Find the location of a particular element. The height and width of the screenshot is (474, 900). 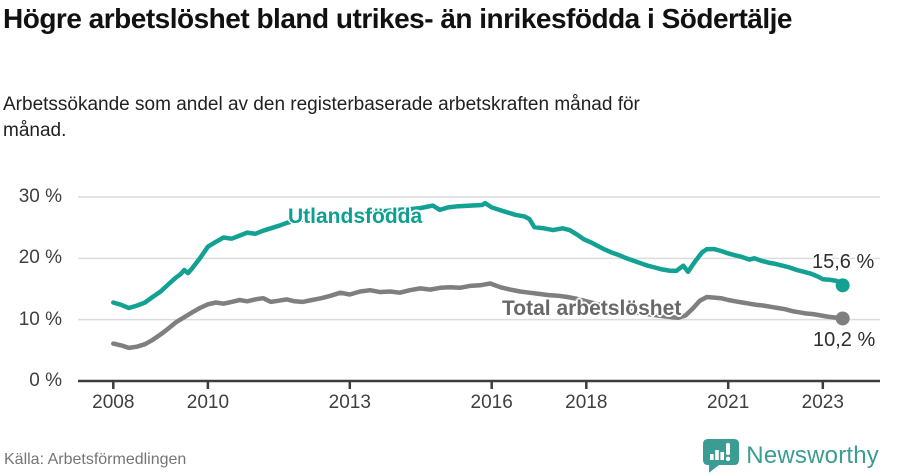

x-tick-label: 2018 is located at coordinates (586, 402).